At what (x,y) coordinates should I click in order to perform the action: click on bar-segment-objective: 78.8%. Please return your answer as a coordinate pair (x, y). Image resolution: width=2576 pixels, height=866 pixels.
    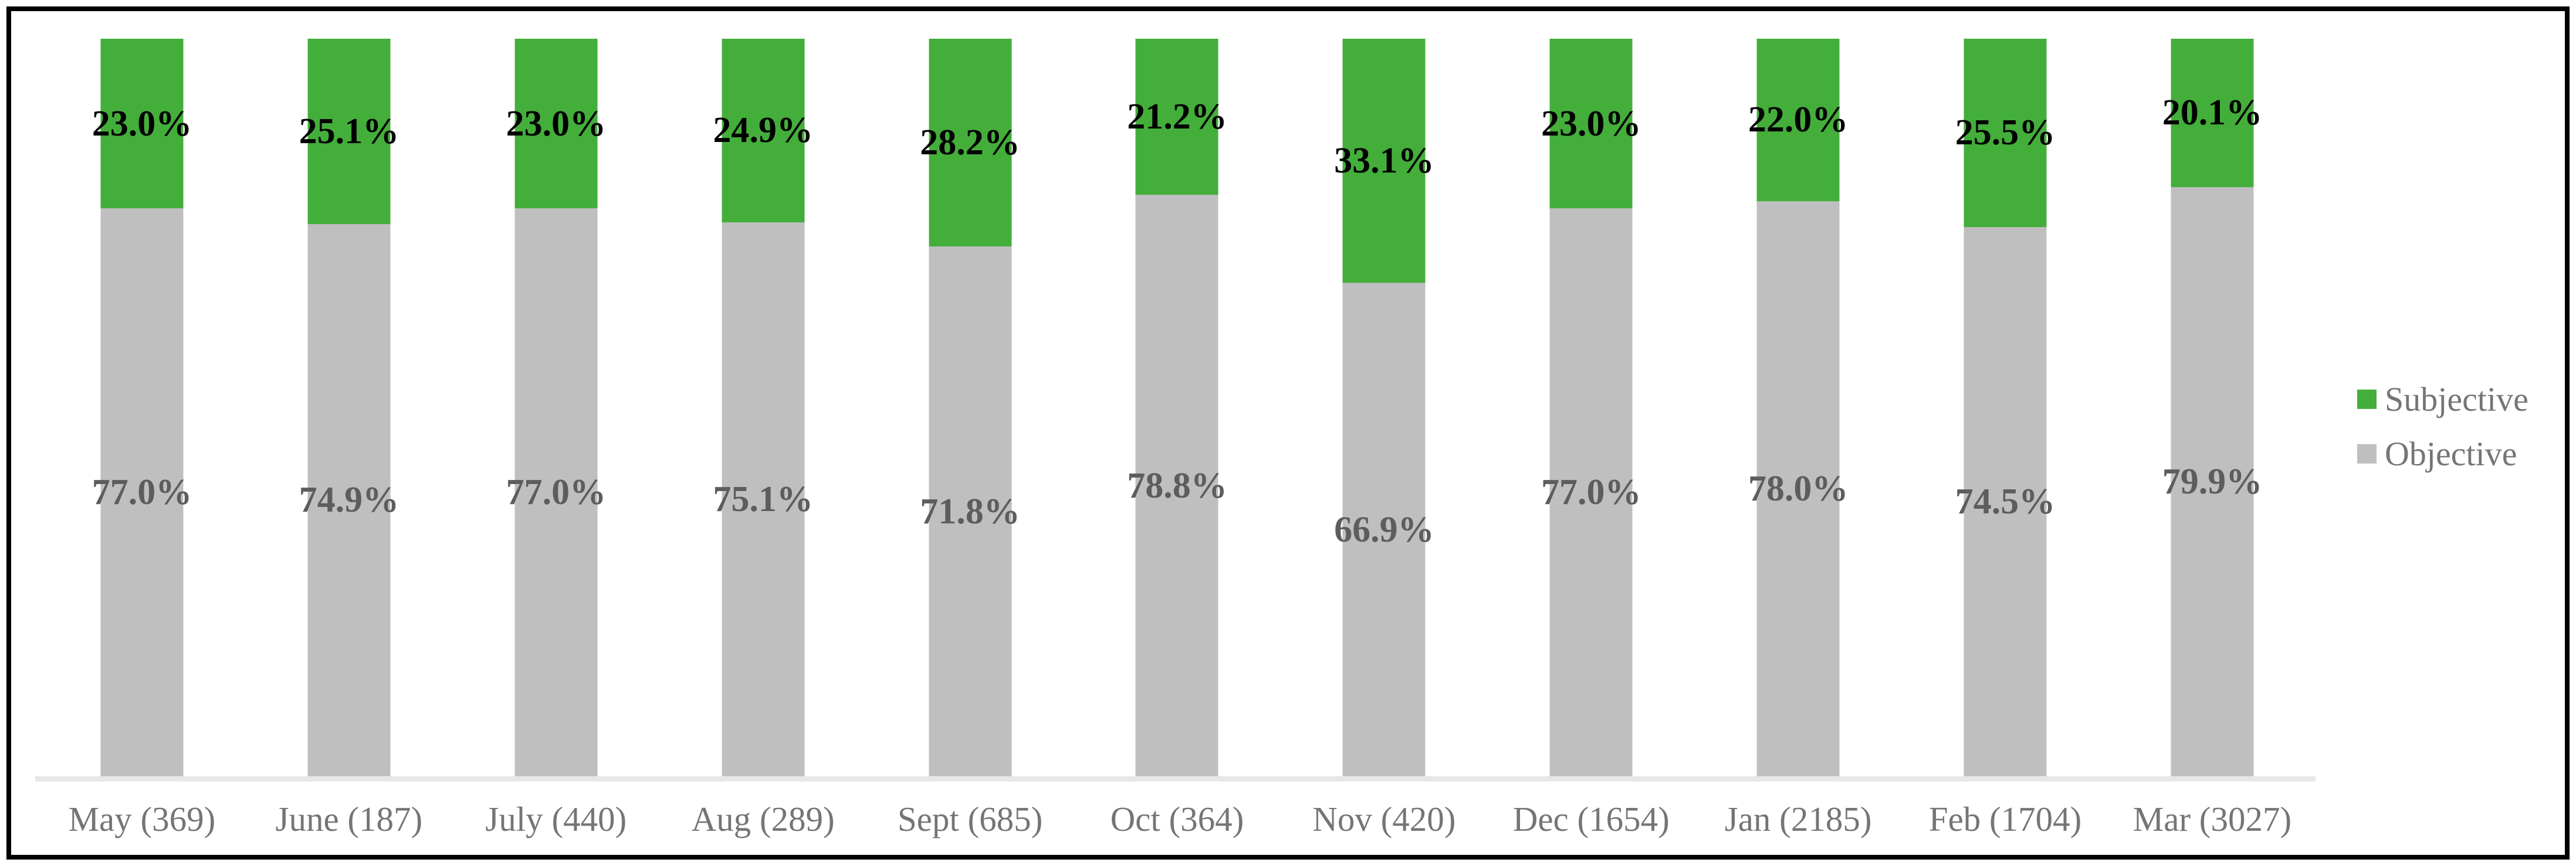
    Looking at the image, I should click on (1177, 485).